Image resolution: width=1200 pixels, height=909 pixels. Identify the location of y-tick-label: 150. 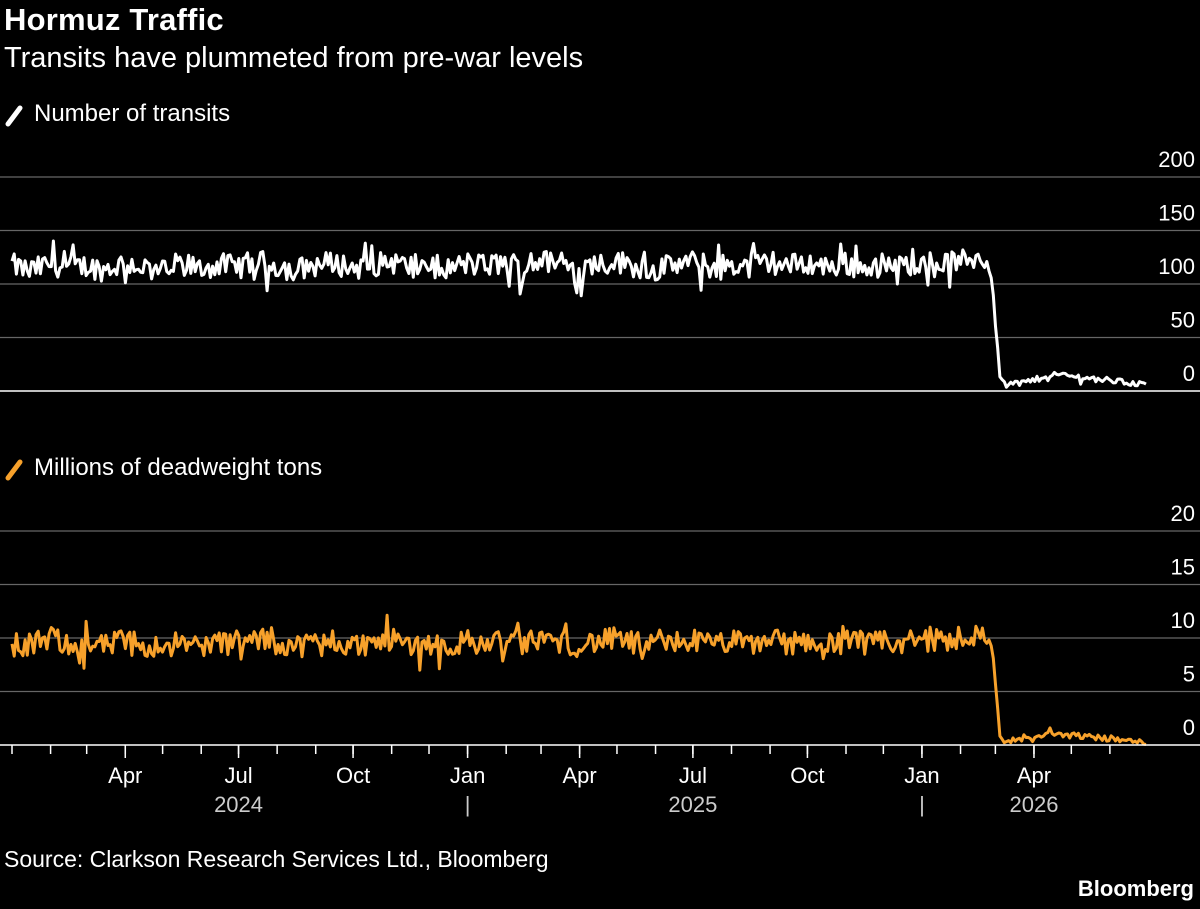
(1176, 213).